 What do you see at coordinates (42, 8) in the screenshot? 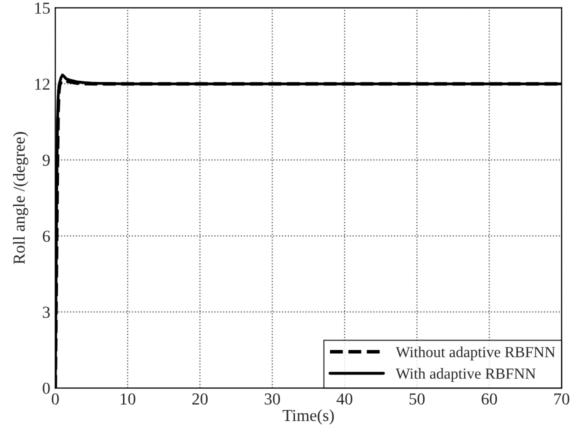
I see `y-tick-label: 15` at bounding box center [42, 8].